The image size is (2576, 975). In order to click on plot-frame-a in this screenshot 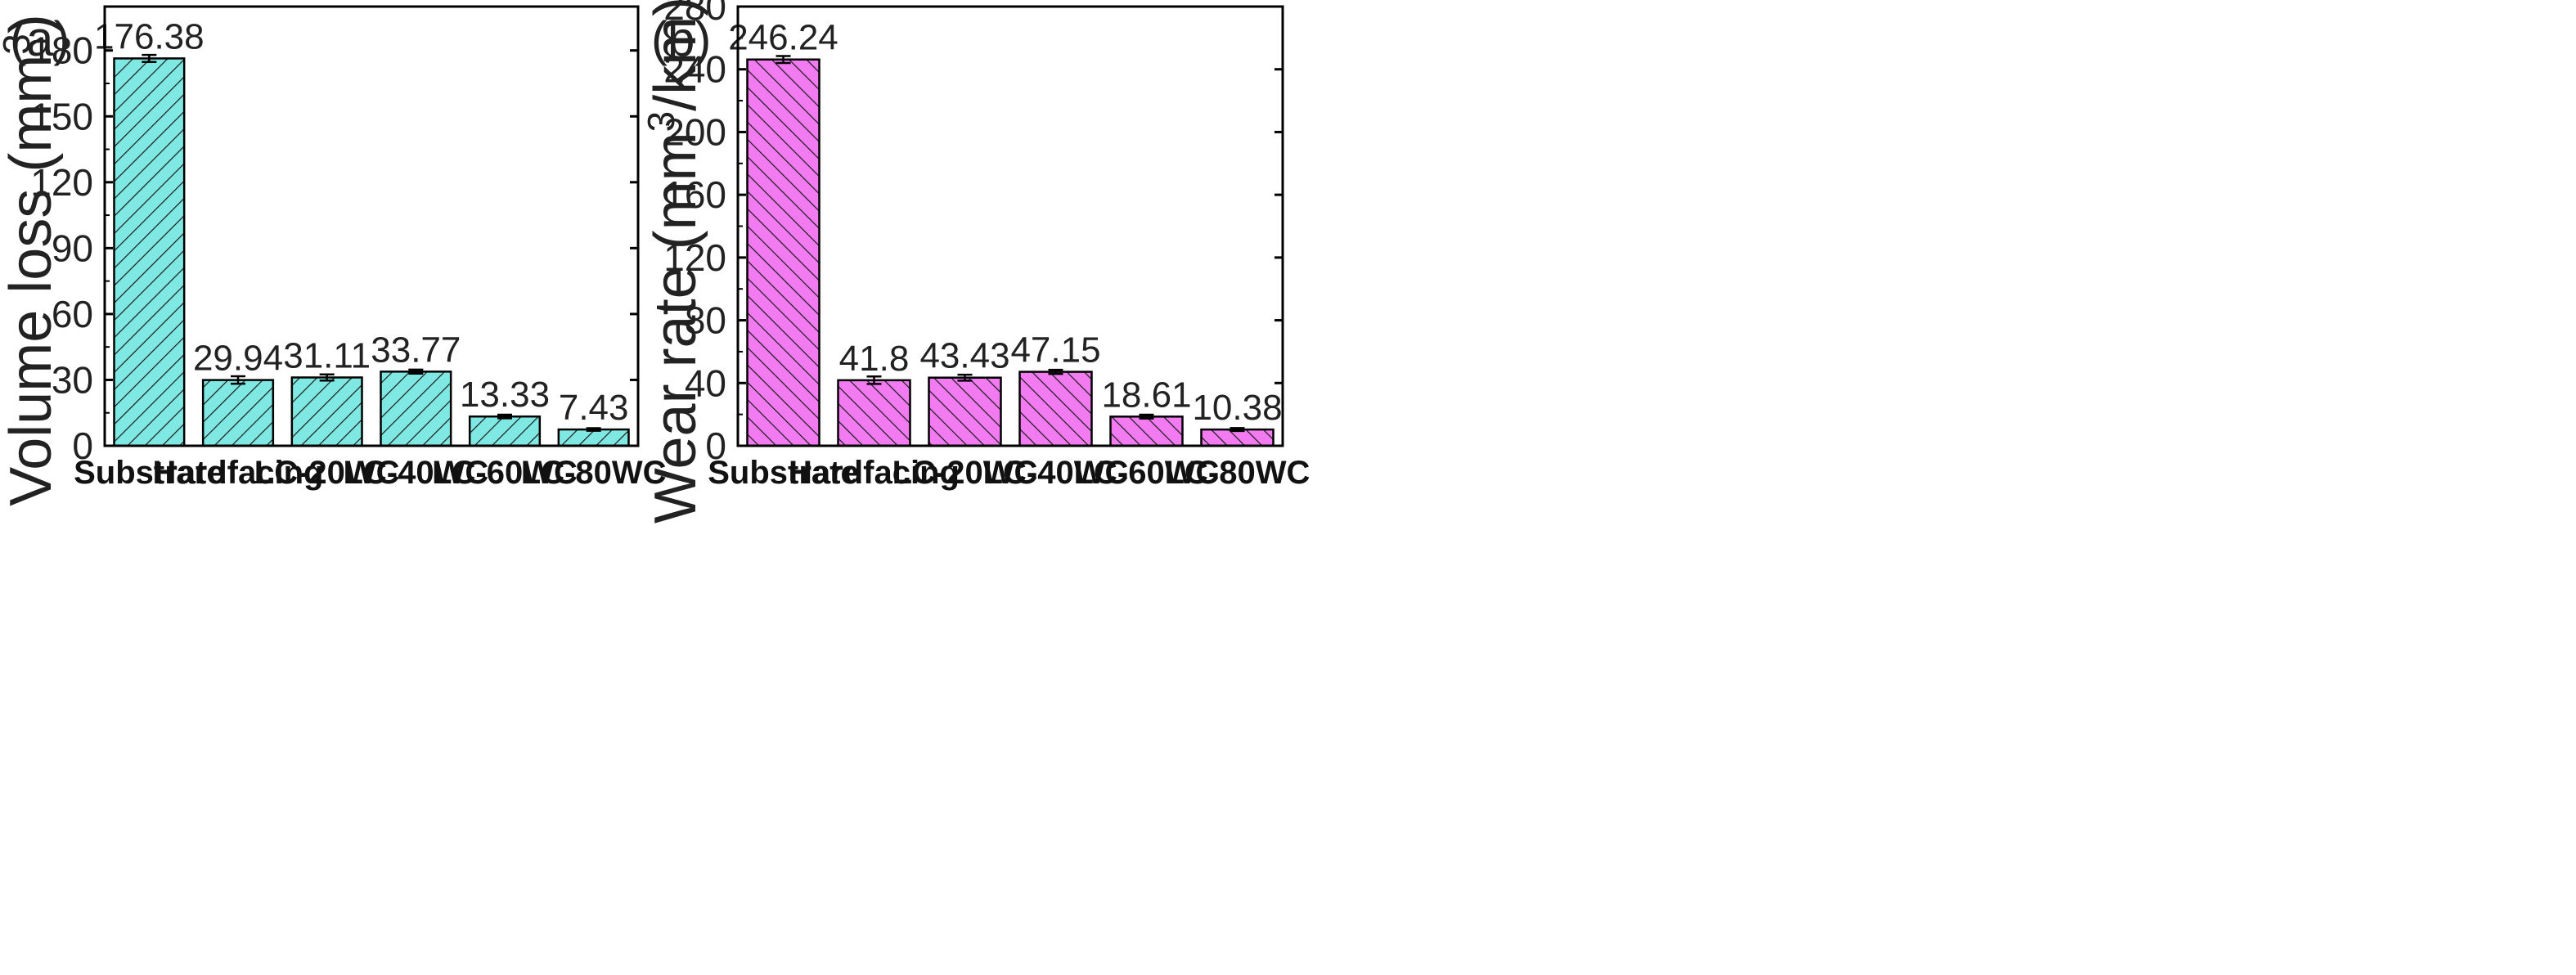, I will do `click(372, 226)`.